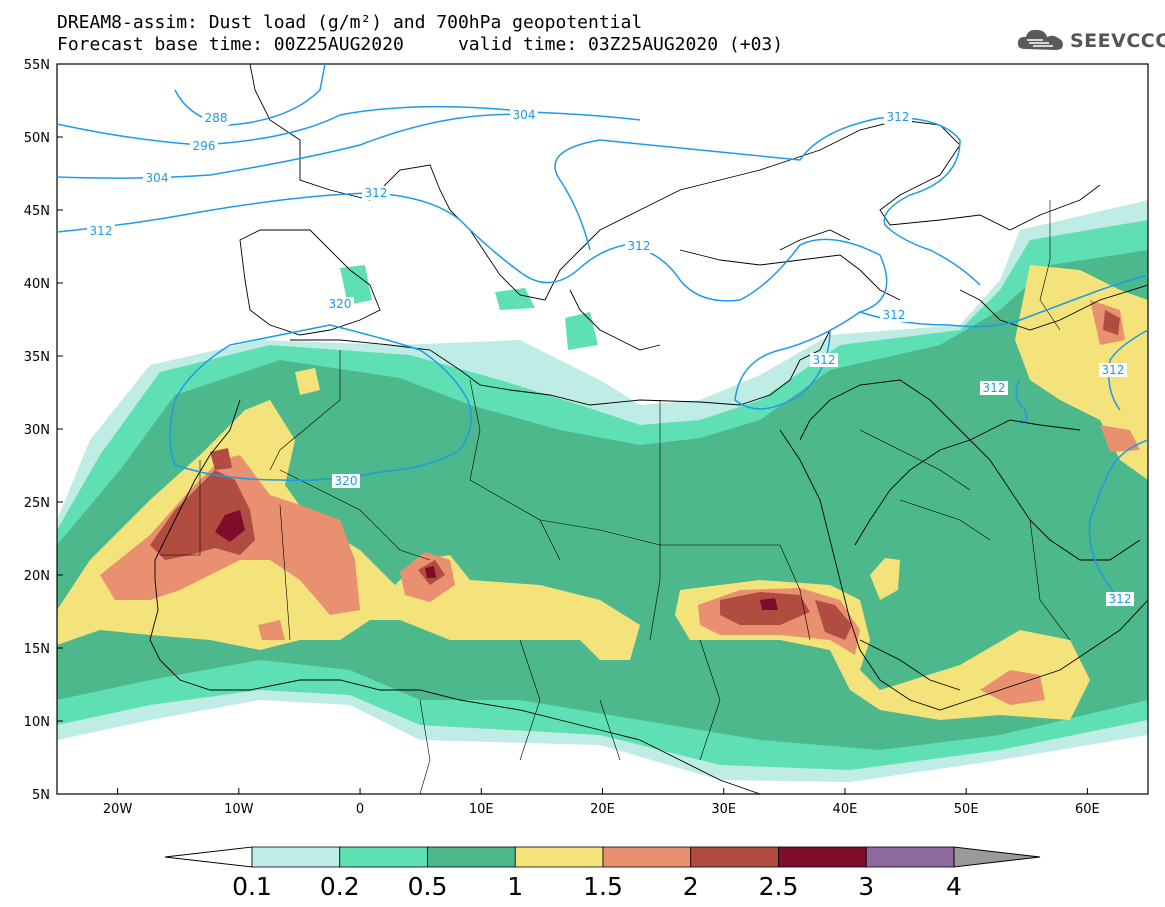  I want to click on colorbar-tick-label: 2, so click(690, 886).